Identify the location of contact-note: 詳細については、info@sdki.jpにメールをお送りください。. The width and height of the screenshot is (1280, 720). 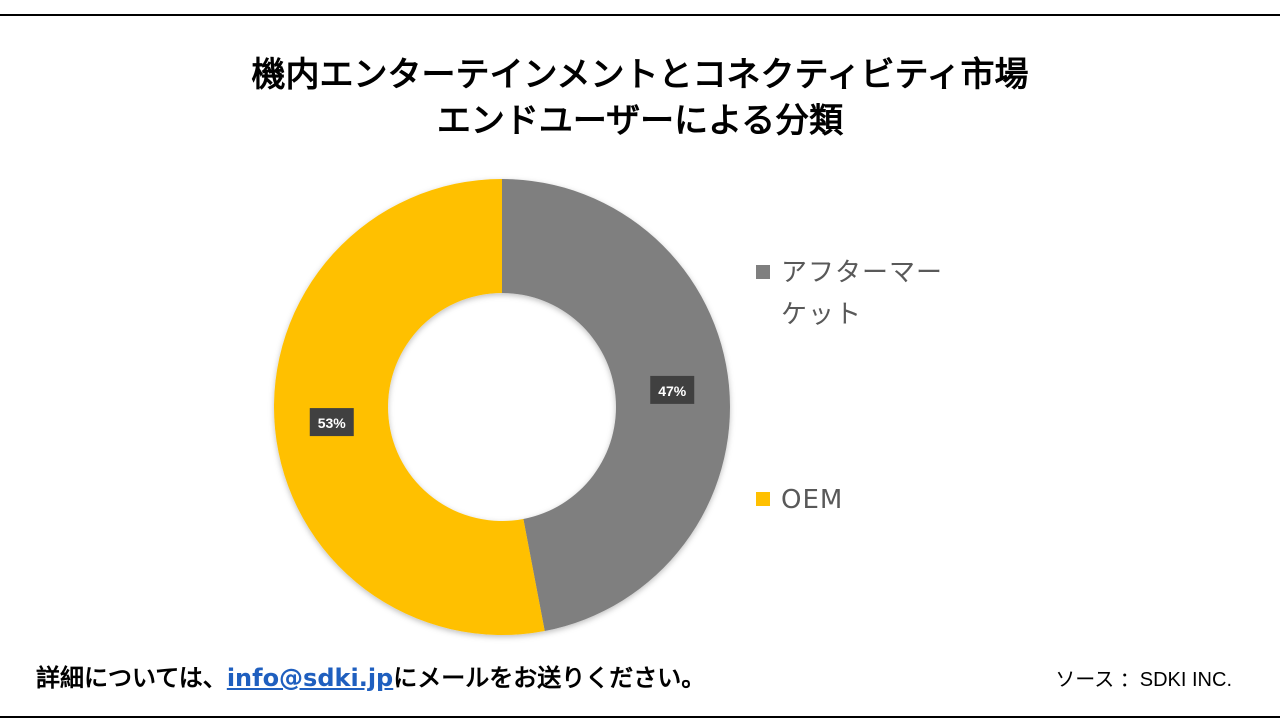
(370, 678).